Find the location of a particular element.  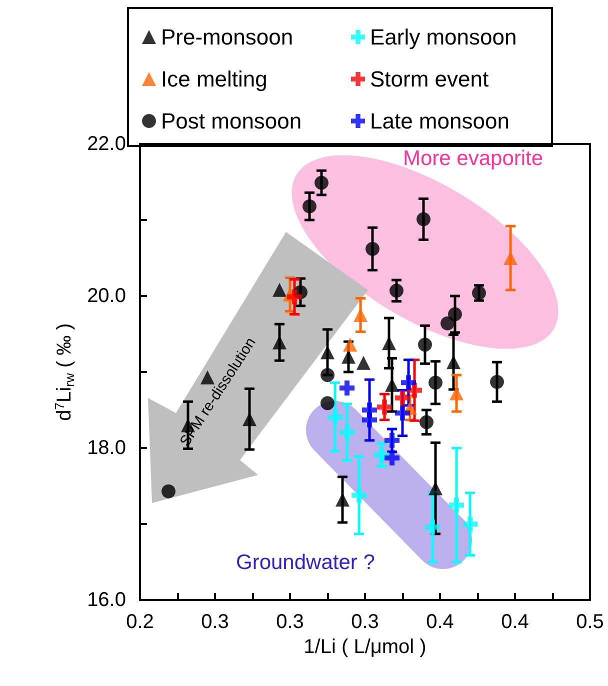

y-tick-label: 22.0 is located at coordinates (106, 144).